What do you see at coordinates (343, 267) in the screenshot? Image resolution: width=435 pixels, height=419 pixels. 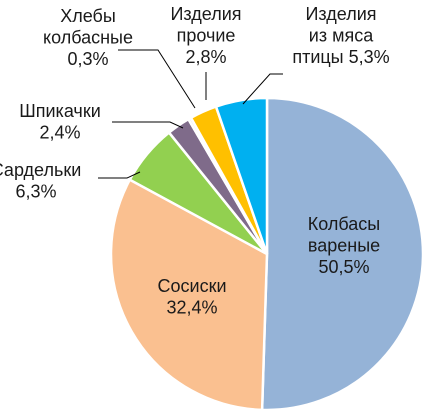 I see `slice-label-line: 50,5%` at bounding box center [343, 267].